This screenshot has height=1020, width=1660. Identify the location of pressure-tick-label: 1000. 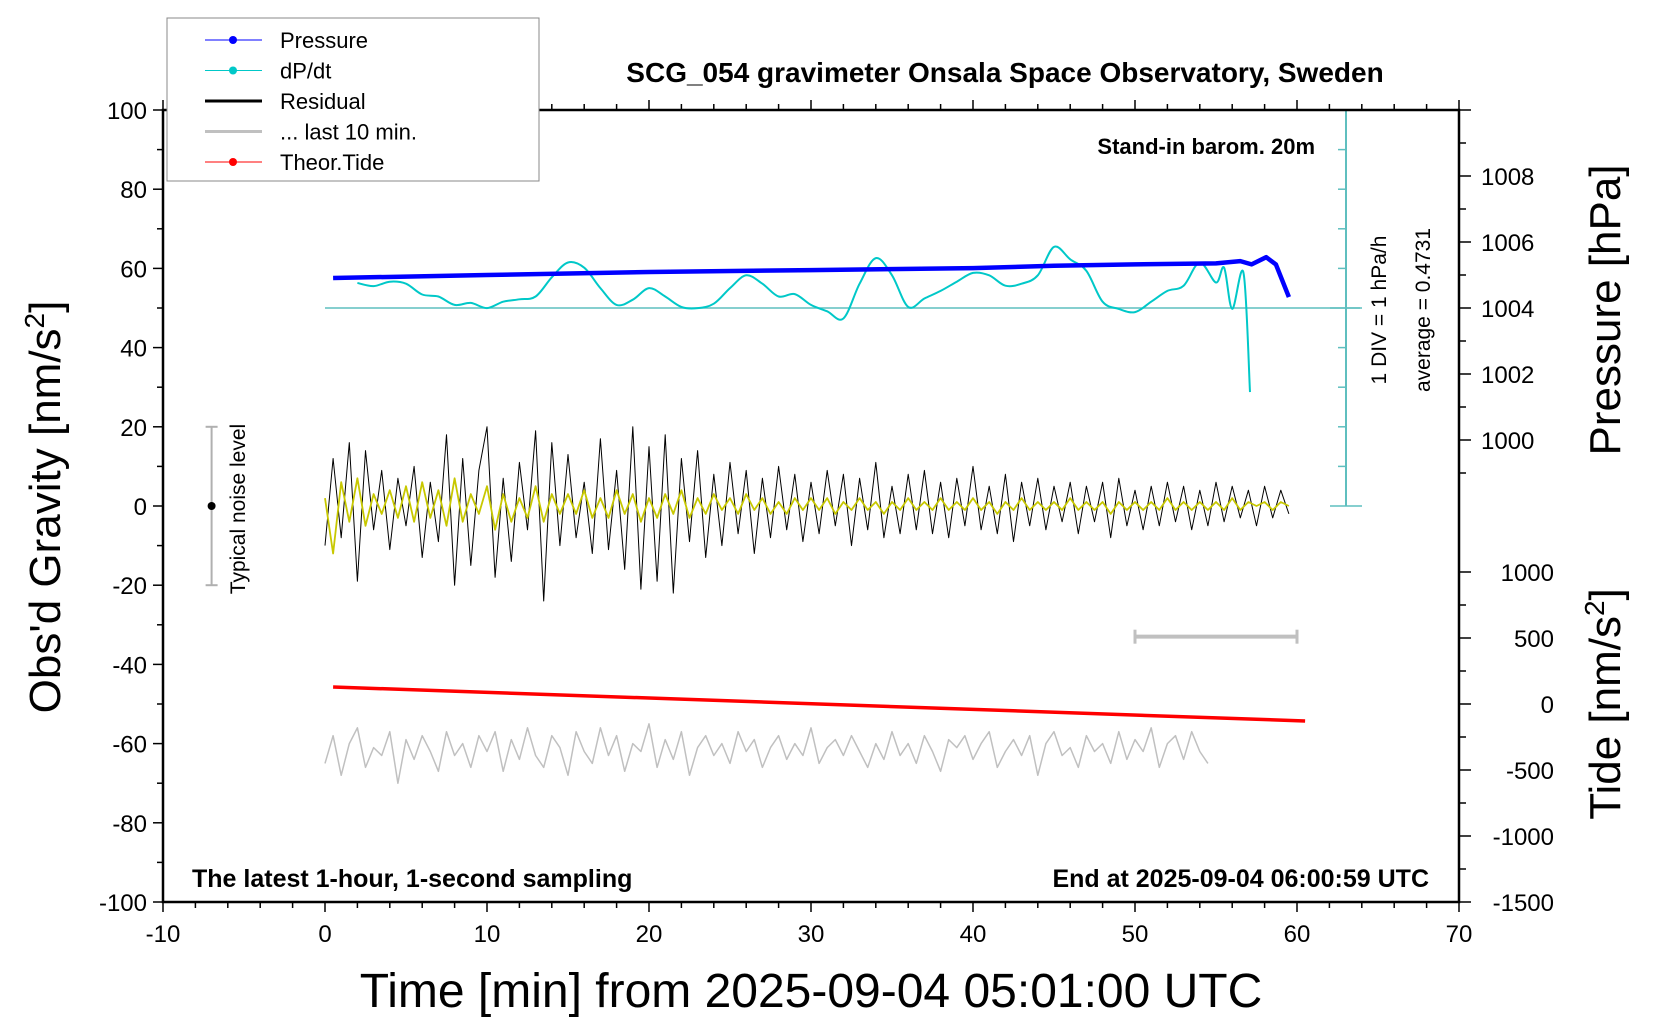
(1507, 441).